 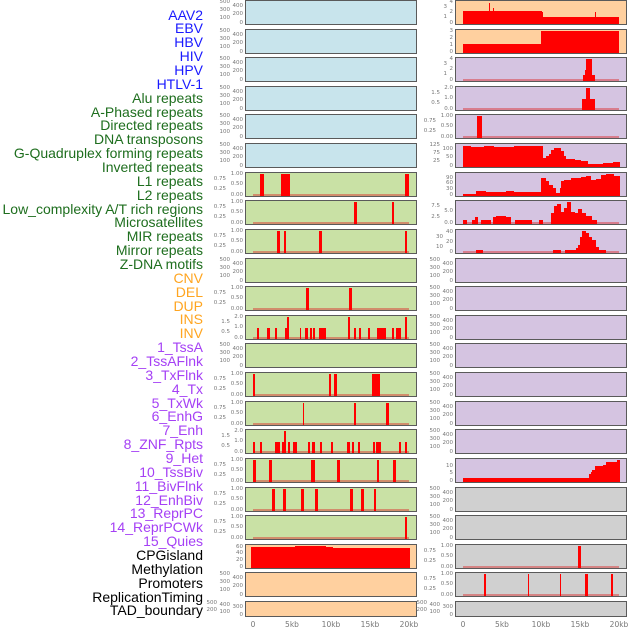 I want to click on y-tick-label: 4, so click(x=451, y=2).